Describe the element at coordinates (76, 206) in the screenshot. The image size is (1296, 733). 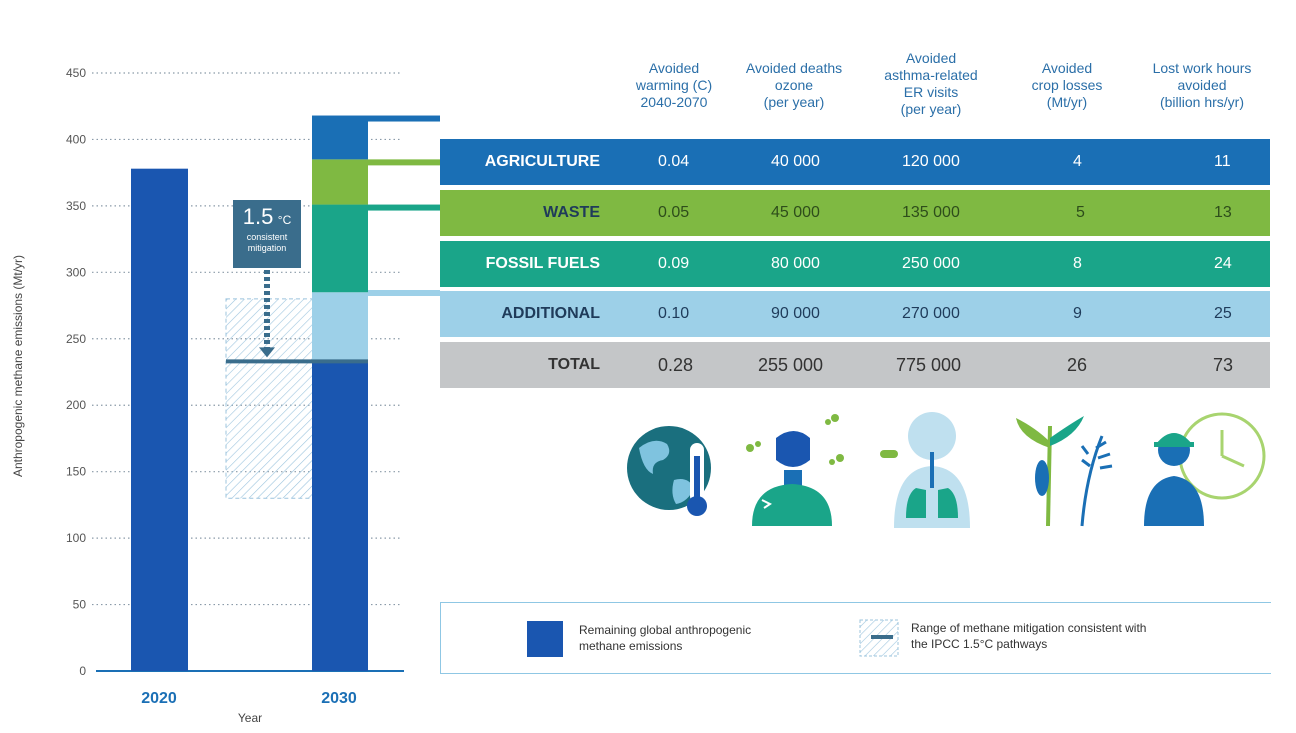
I see `y-tick-label: 350` at that location.